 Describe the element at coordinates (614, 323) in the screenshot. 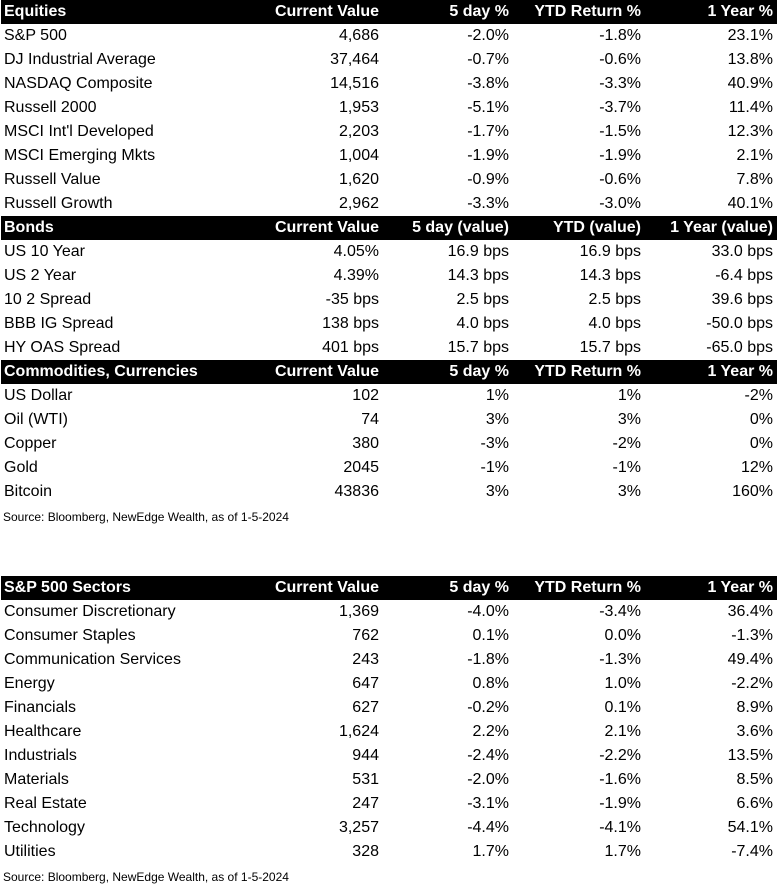

I see `cell-value: 4.0 bps` at that location.